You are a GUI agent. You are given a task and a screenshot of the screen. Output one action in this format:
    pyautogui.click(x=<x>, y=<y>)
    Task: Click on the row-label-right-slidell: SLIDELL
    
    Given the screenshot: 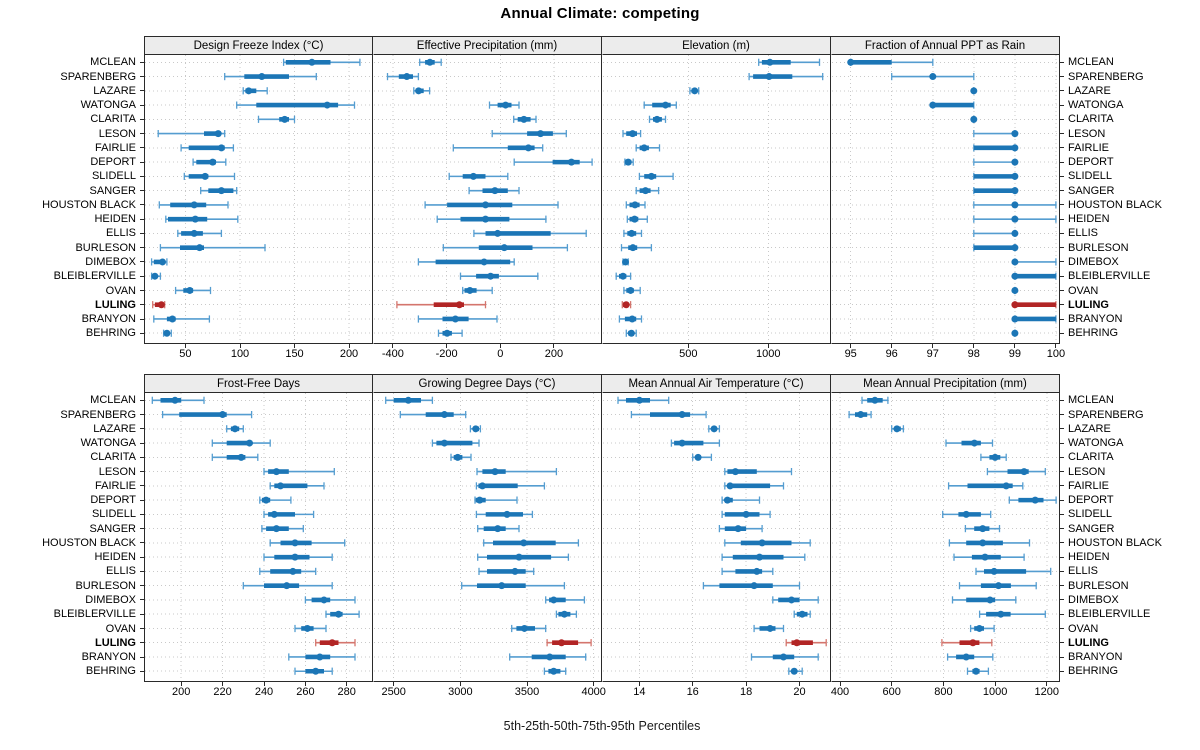 What is the action you would take?
    pyautogui.click(x=1090, y=176)
    